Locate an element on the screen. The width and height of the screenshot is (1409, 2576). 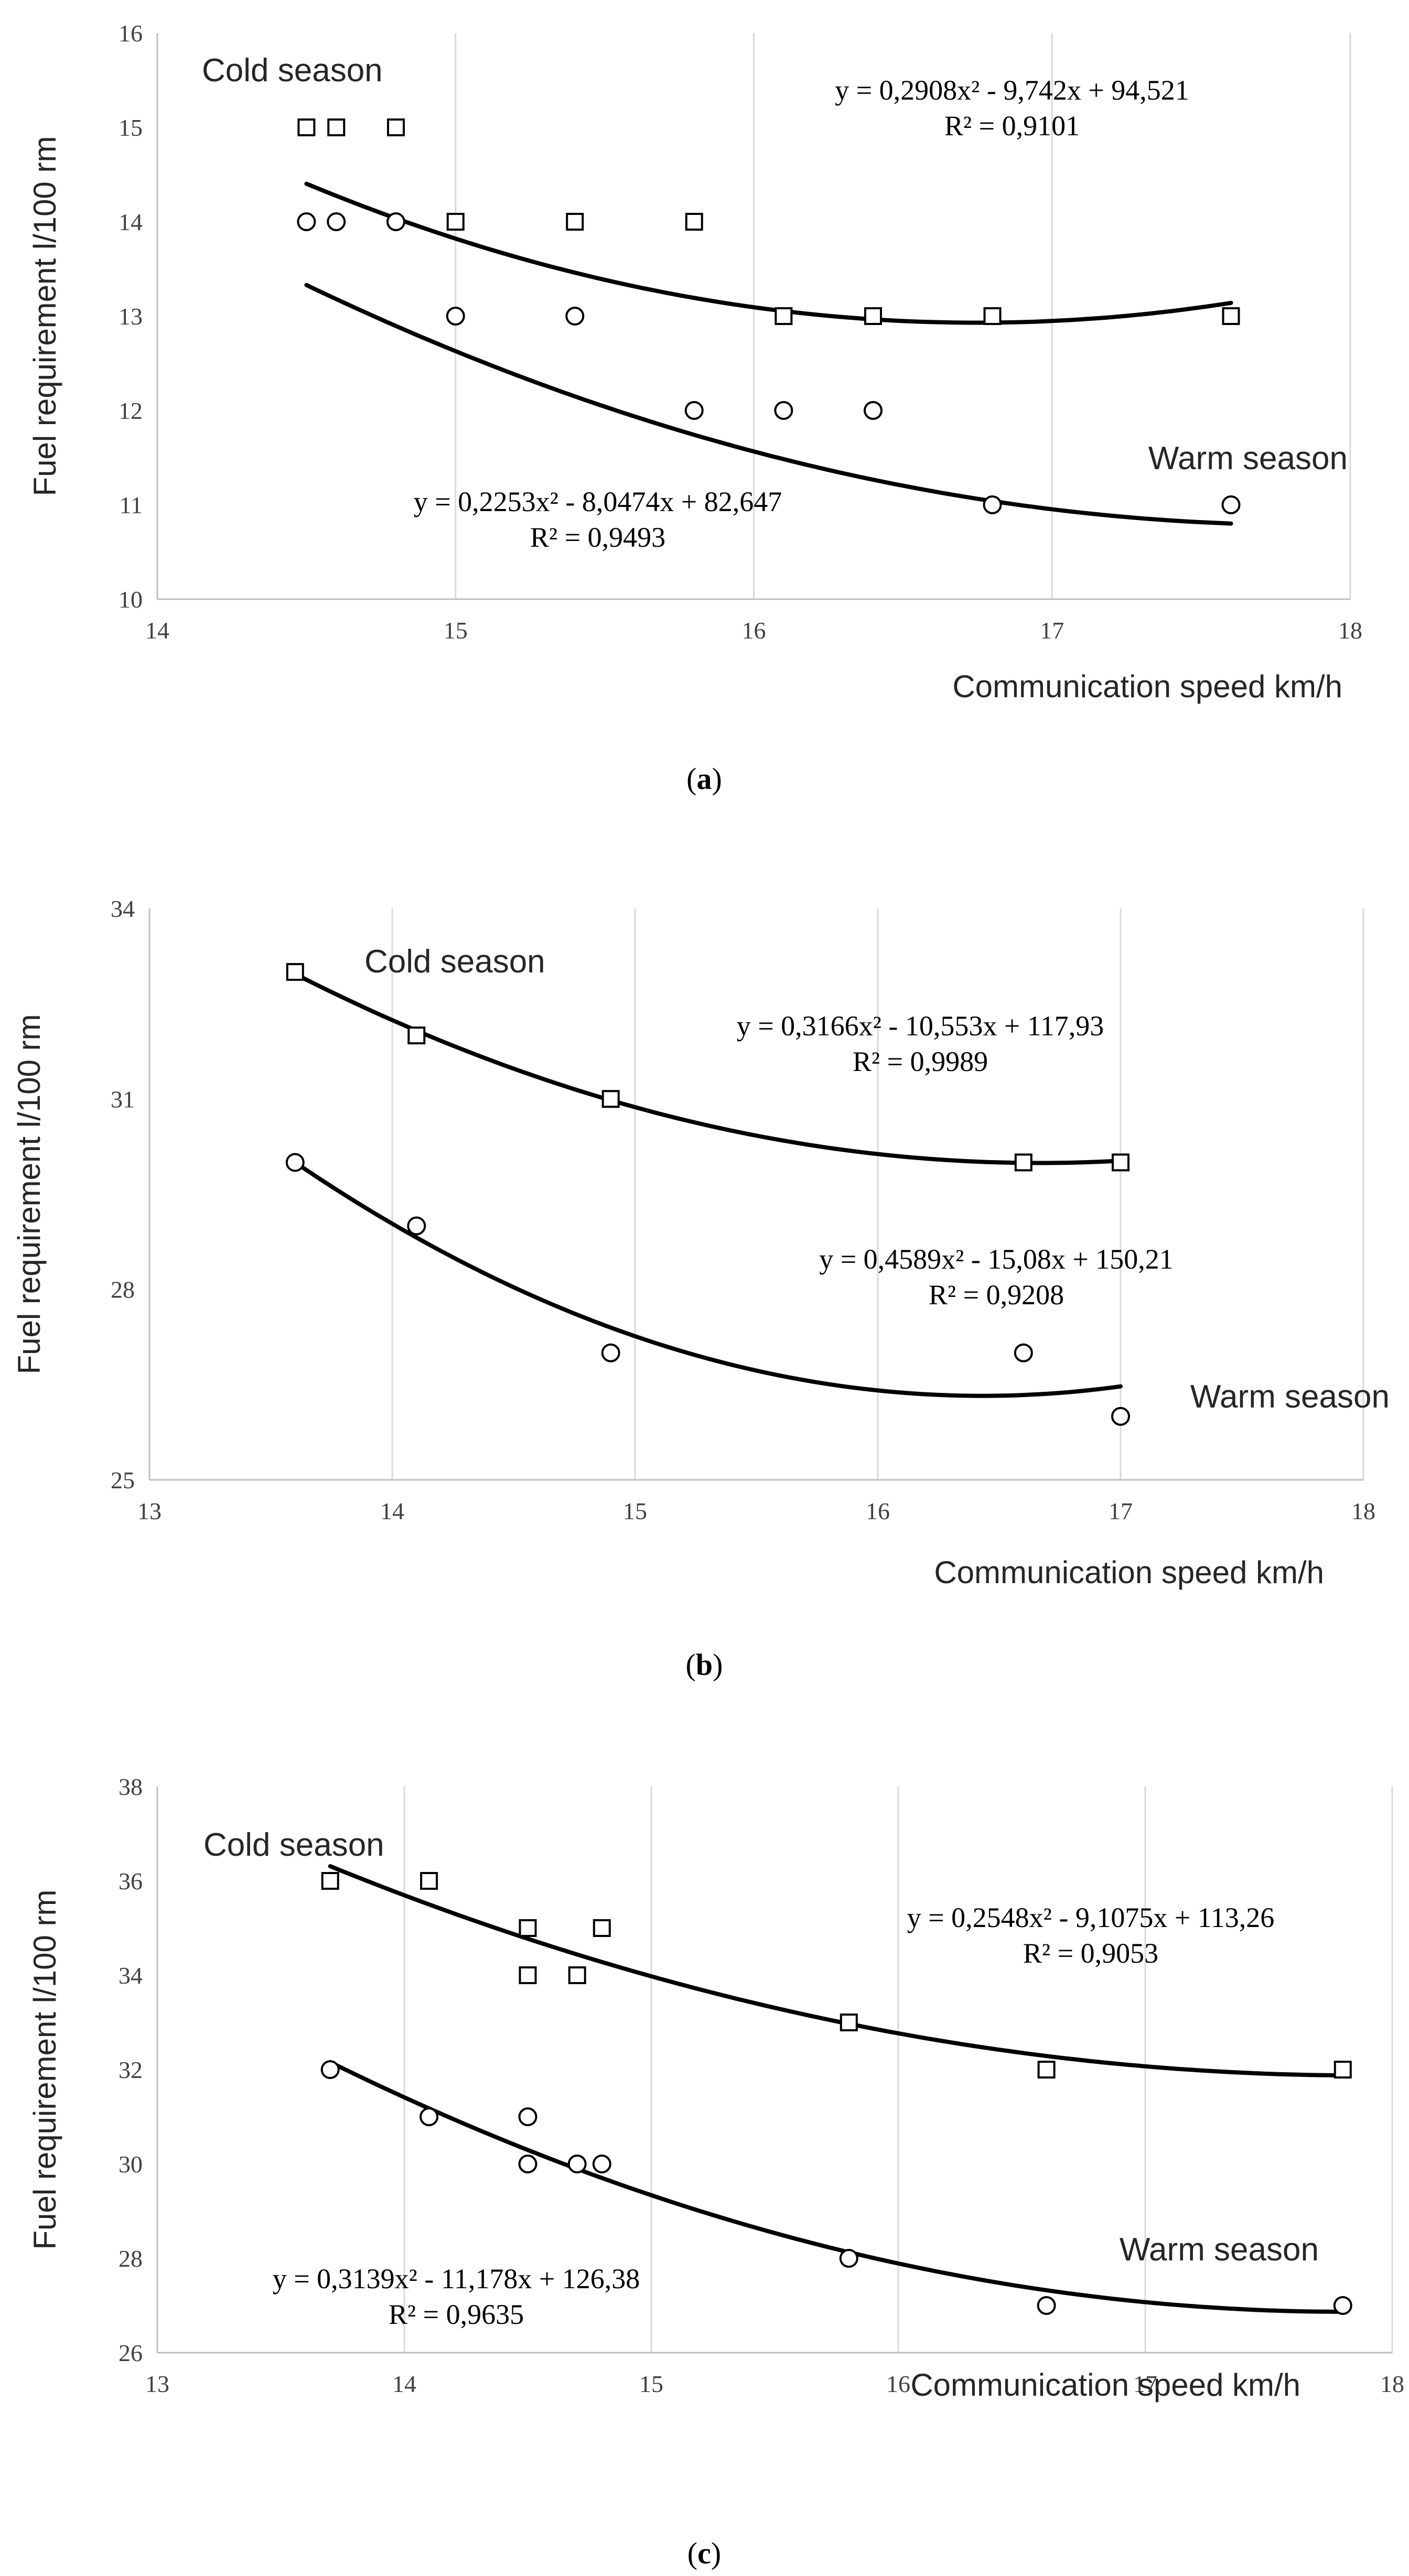
panel-caption: (c) is located at coordinates (704, 2553).